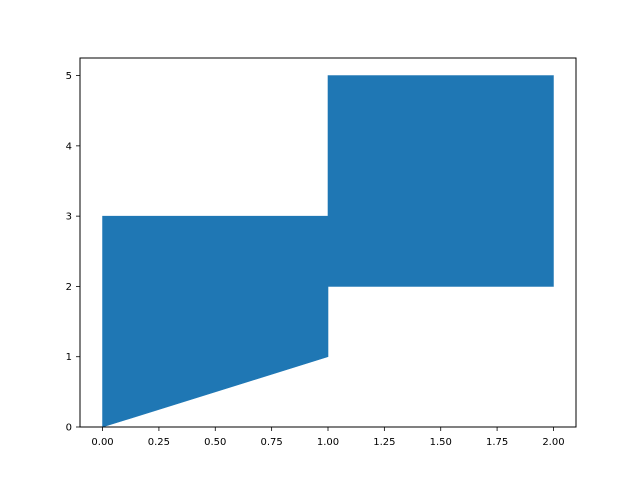  I want to click on y-tick-label: 0, so click(69, 428).